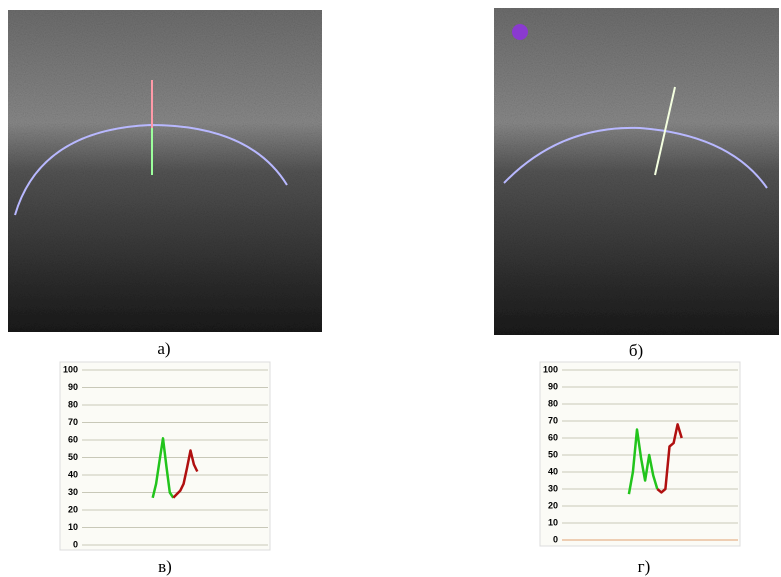 The width and height of the screenshot is (781, 577). Describe the element at coordinates (165, 566) in the screenshot. I see `panel-label: в)` at that location.